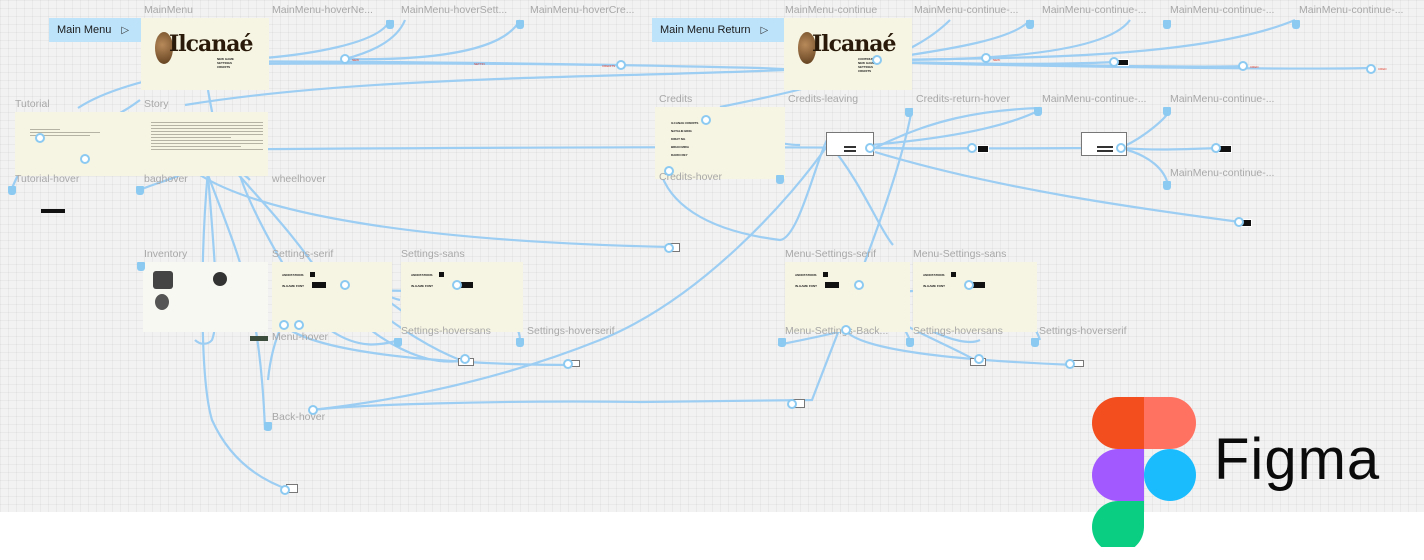 This screenshot has height=560, width=1424. I want to click on frame-label-credits-leaving: Credits-leaving, so click(823, 99).